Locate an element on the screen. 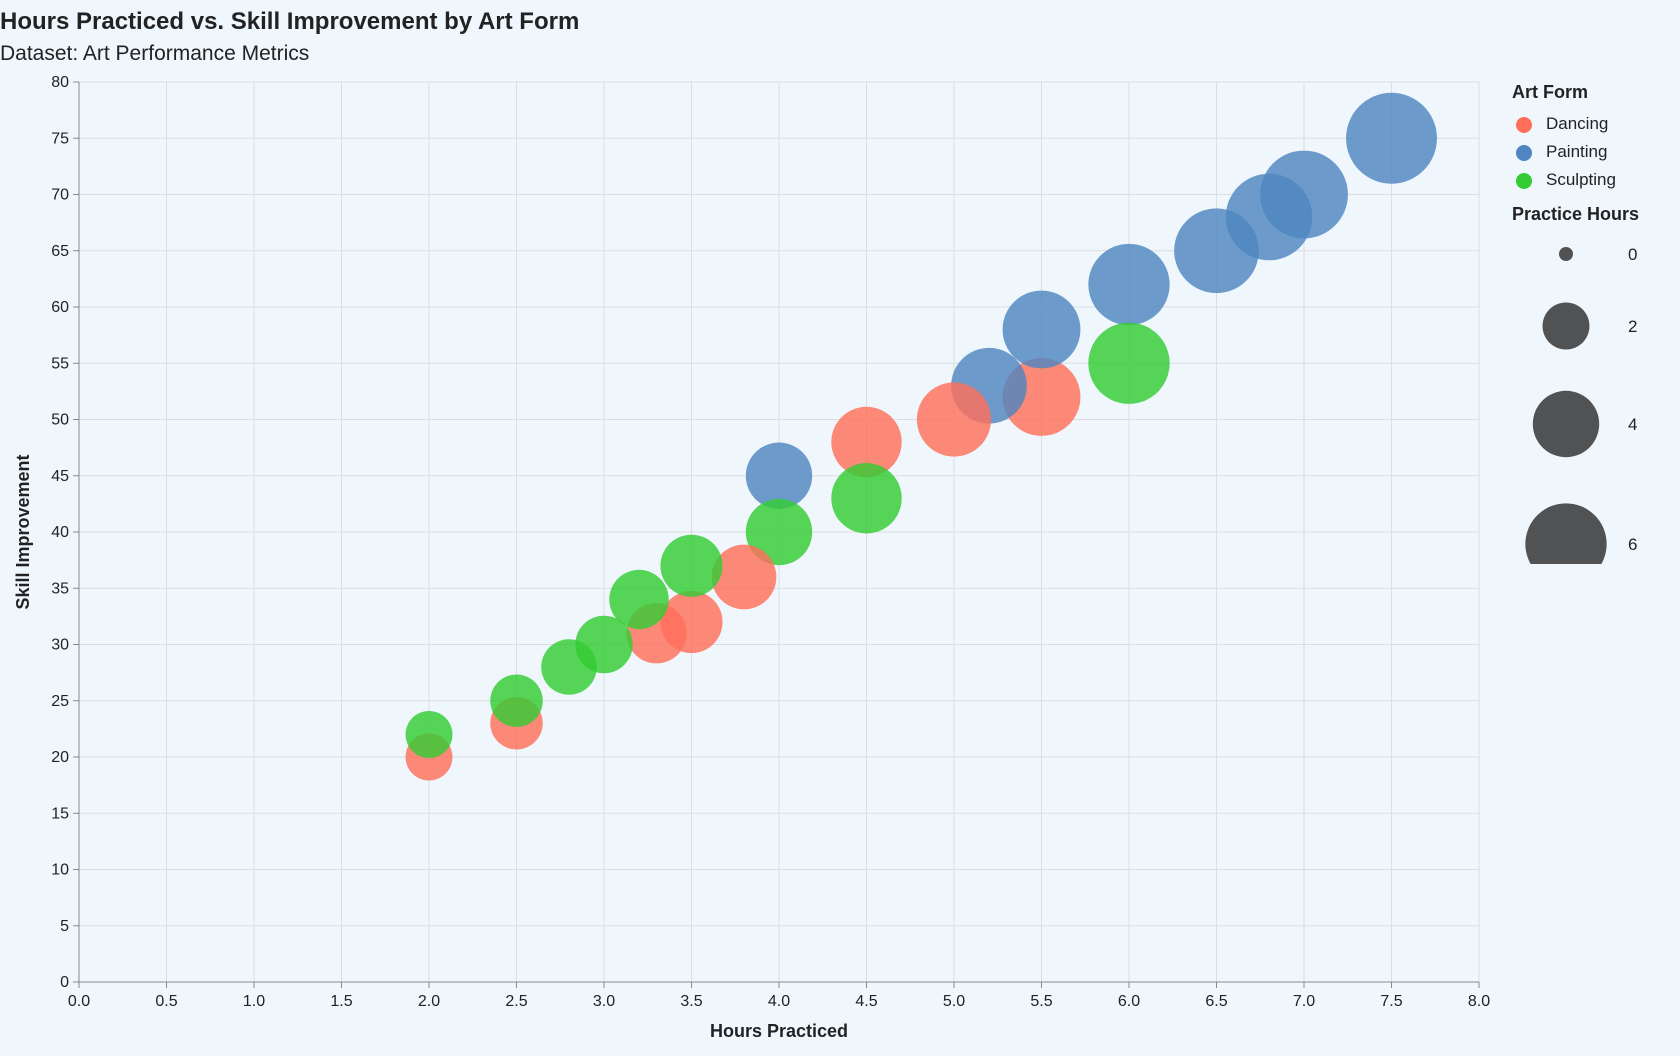 This screenshot has width=1680, height=1056. x-tick-label: 5.5 is located at coordinates (1041, 1001).